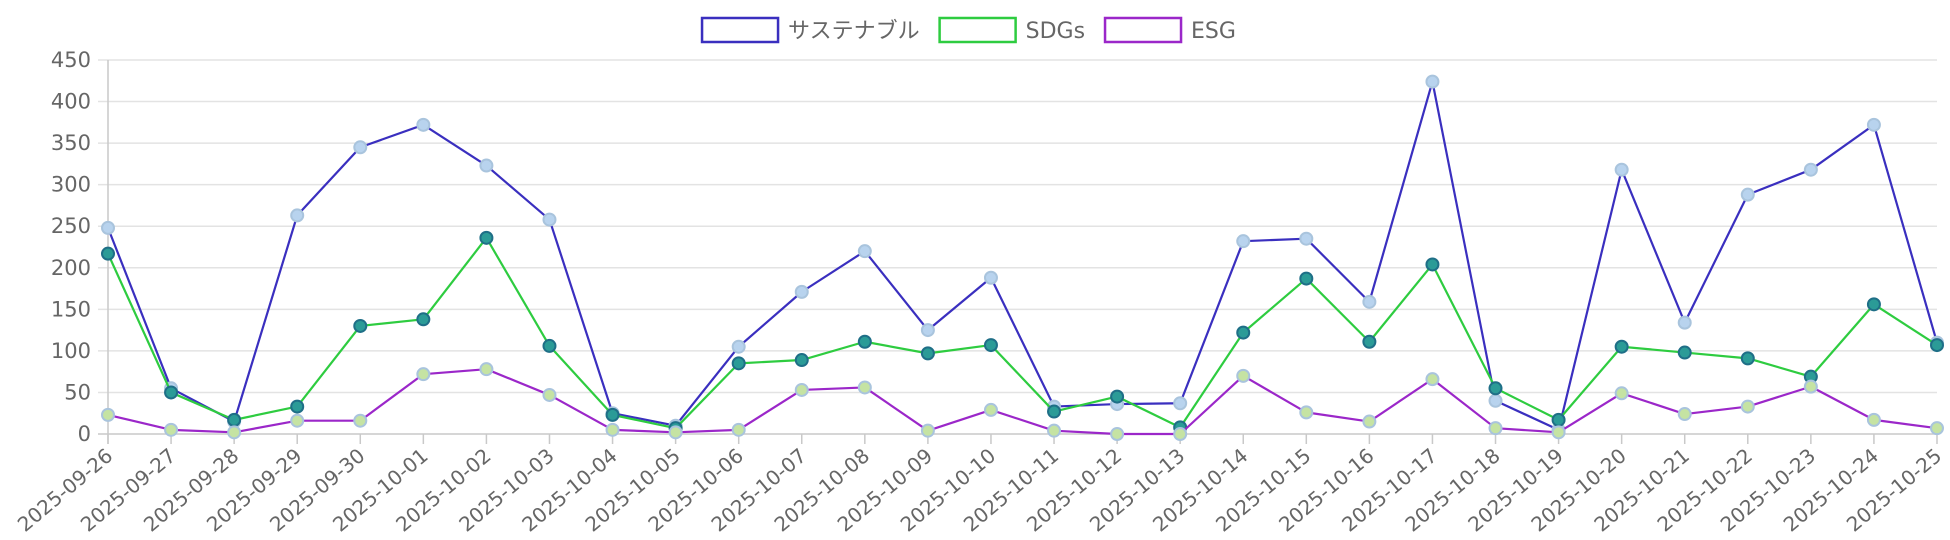  What do you see at coordinates (810, 30) in the screenshot?
I see `legend-item-0: サステナブル` at bounding box center [810, 30].